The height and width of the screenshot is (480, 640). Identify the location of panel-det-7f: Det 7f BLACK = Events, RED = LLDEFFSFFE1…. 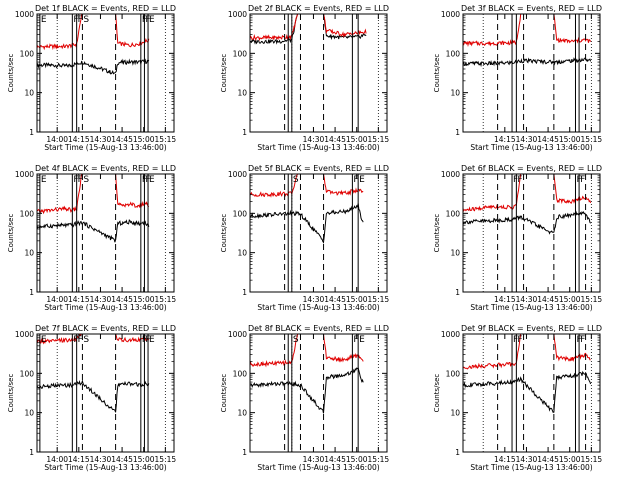
(91, 398).